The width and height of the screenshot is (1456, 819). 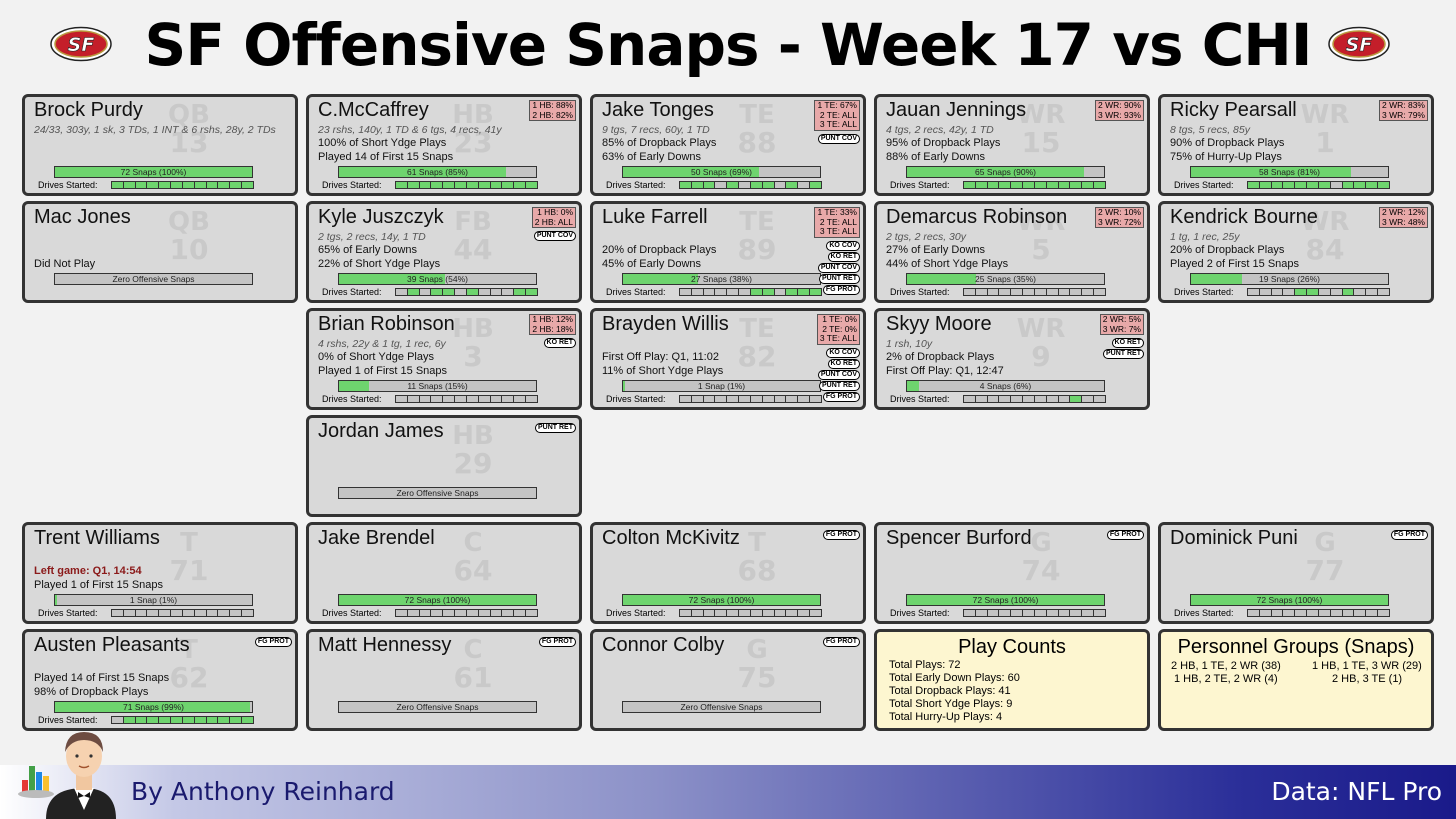 I want to click on position-label: HB, so click(x=473, y=329).